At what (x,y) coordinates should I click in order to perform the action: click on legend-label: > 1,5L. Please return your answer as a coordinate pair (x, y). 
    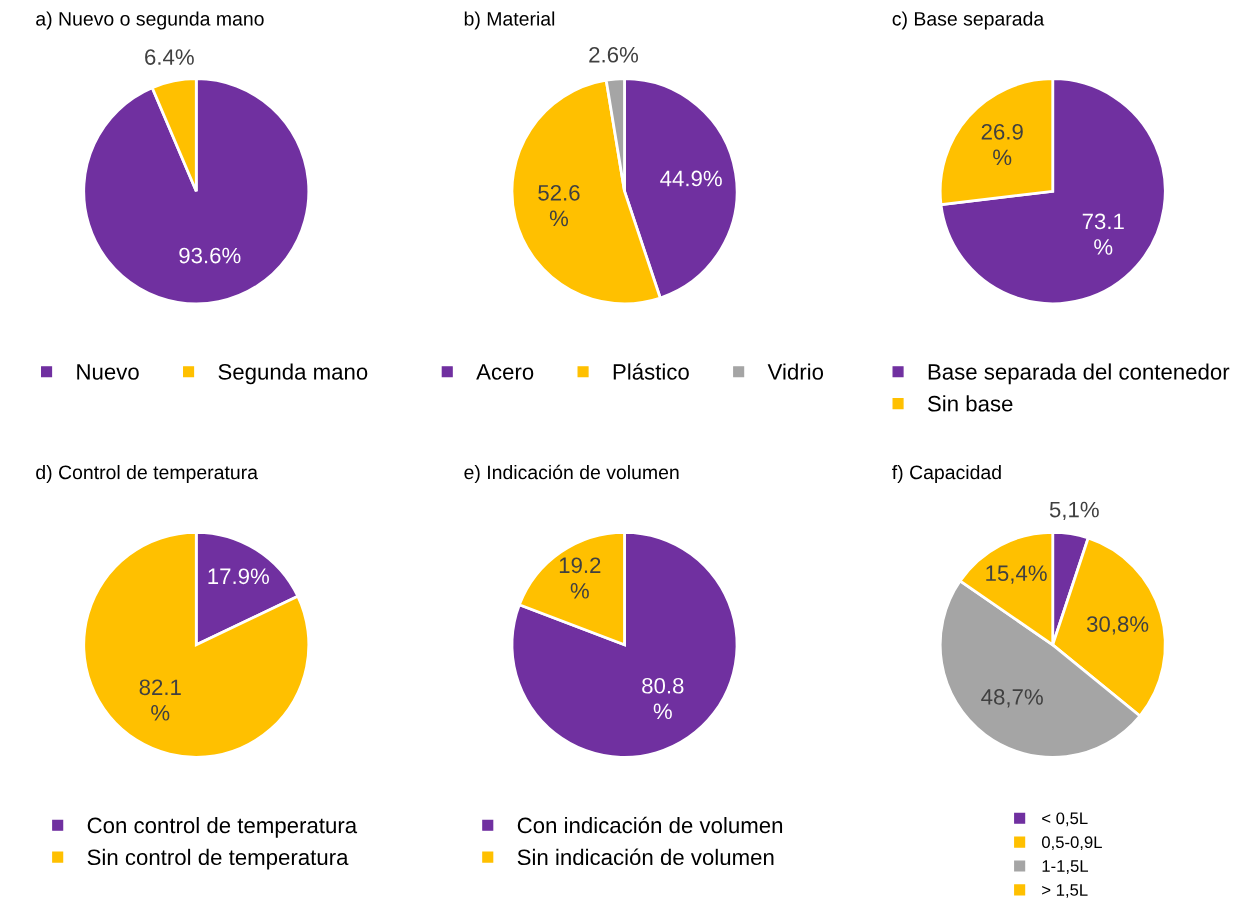
    Looking at the image, I should click on (1065, 891).